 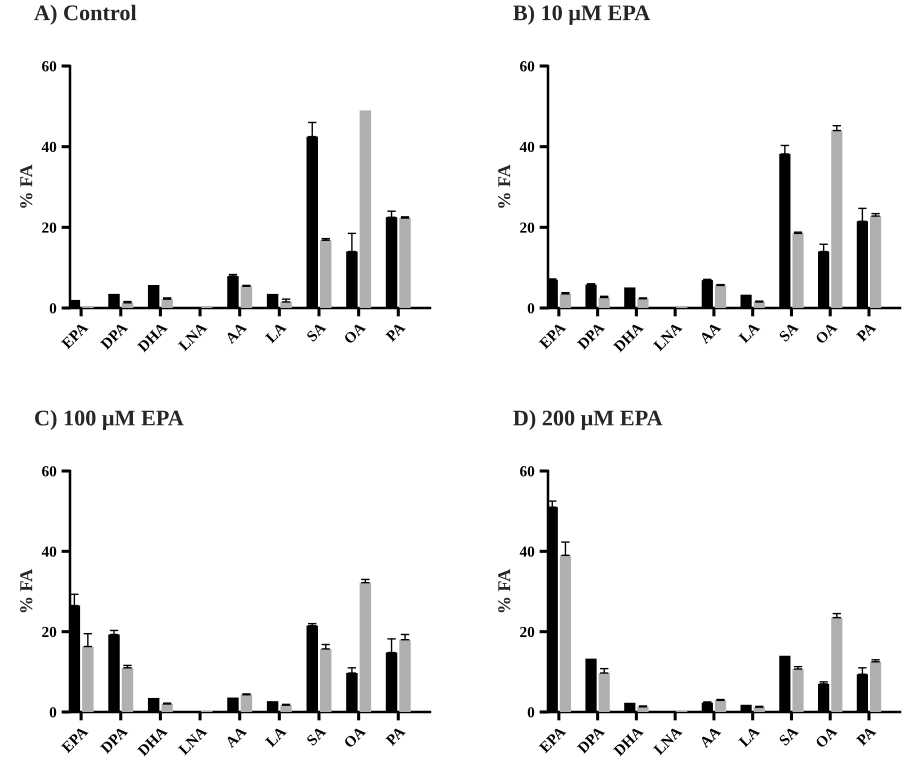 I want to click on chart-title: B) 10 μM EPA, so click(x=581, y=14).